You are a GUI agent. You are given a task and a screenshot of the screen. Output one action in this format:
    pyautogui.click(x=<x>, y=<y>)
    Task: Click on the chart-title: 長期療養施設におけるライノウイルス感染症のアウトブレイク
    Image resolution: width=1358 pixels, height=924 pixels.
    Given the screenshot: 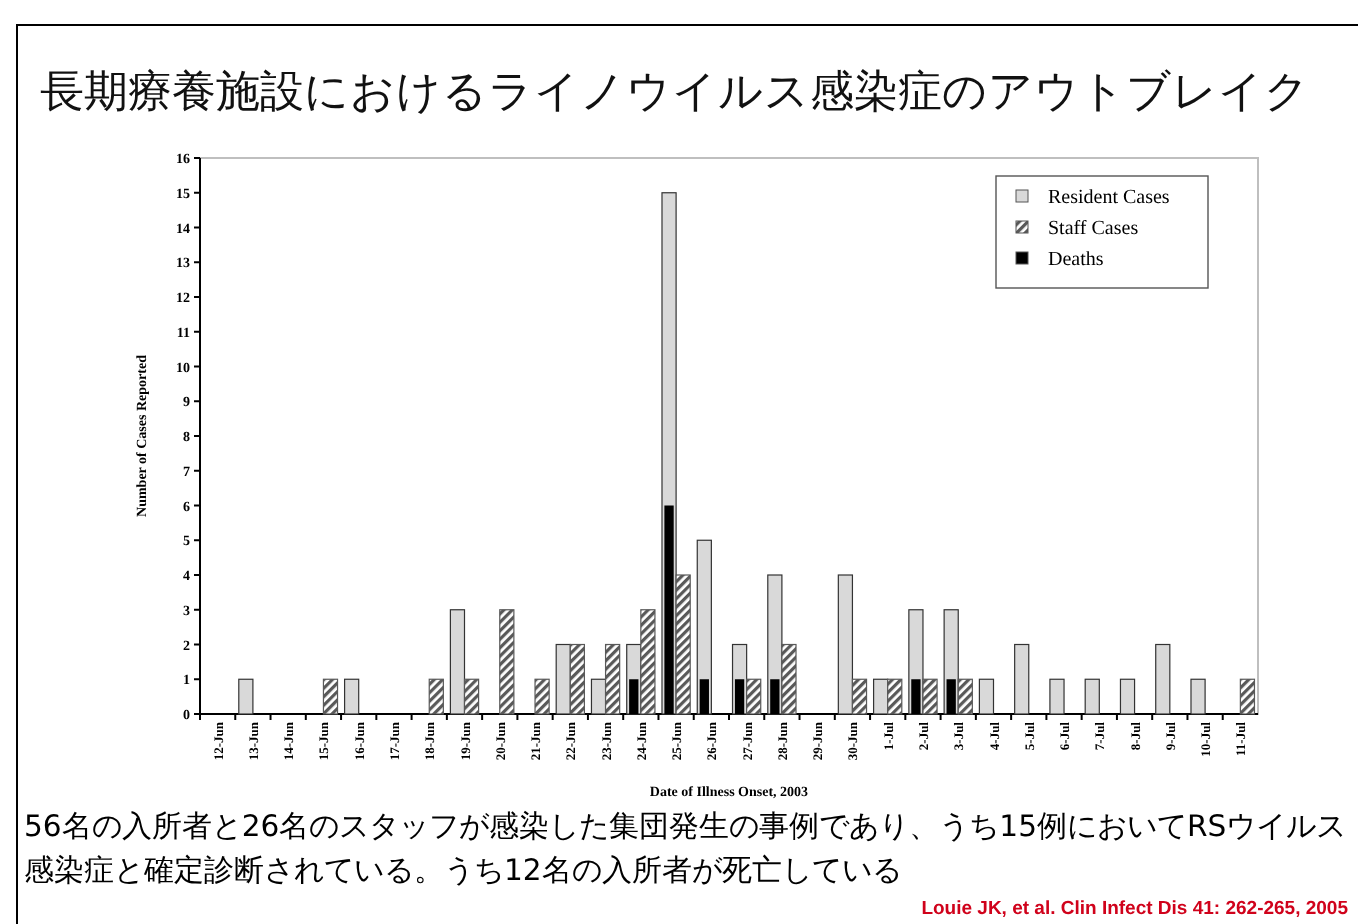 What is the action you would take?
    pyautogui.click(x=675, y=93)
    